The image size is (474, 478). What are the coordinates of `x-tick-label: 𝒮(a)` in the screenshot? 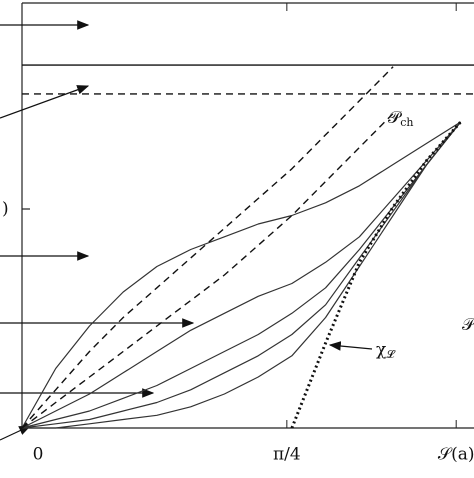 It's located at (456, 455).